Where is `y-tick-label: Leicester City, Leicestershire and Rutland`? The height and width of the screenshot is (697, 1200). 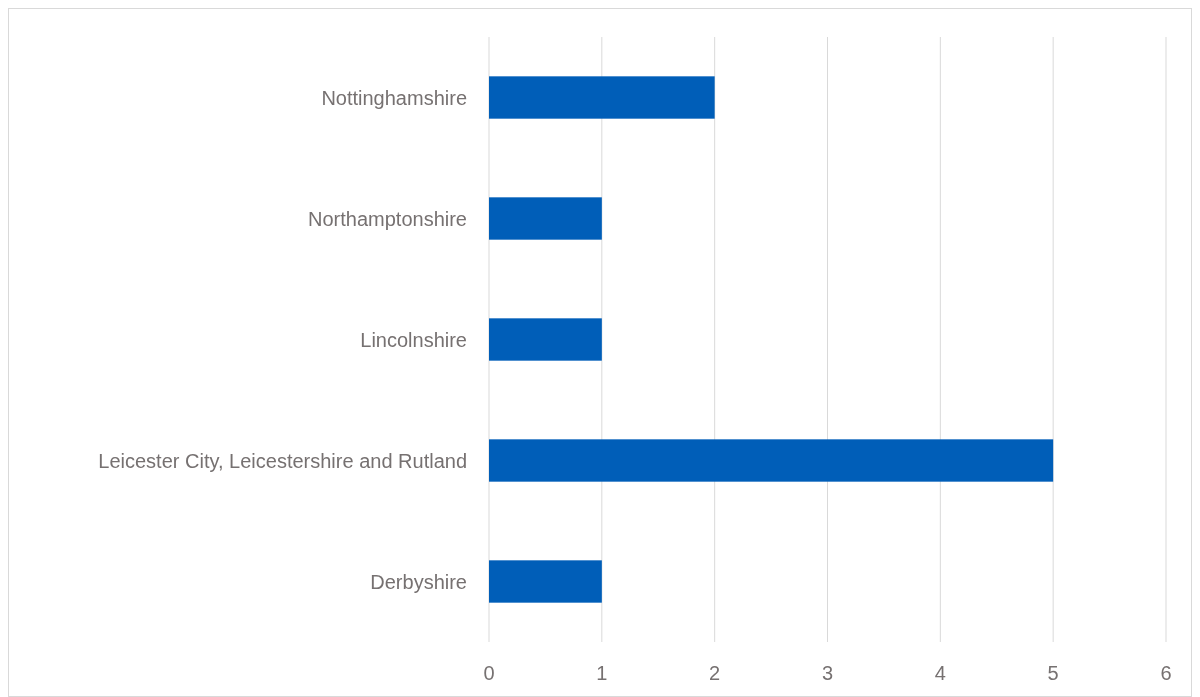
y-tick-label: Leicester City, Leicestershire and Rutland is located at coordinates (282, 460).